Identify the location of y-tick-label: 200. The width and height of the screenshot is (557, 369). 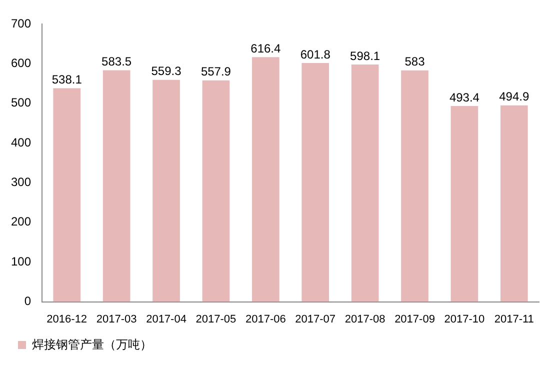
(21, 221).